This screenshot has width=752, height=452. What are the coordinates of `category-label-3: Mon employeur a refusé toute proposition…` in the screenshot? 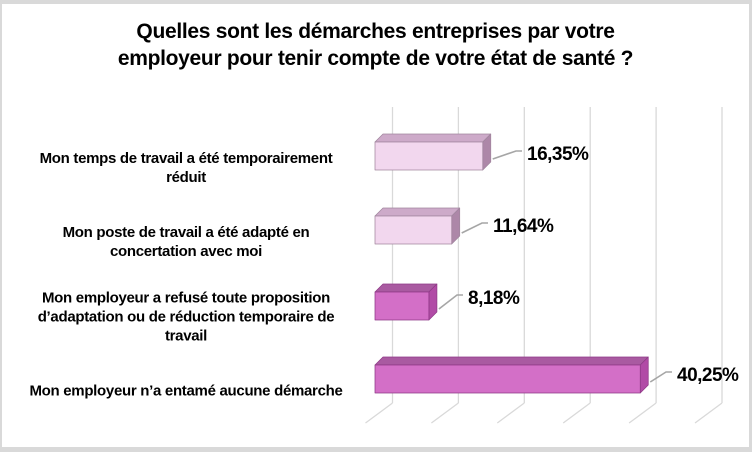 It's located at (186, 317).